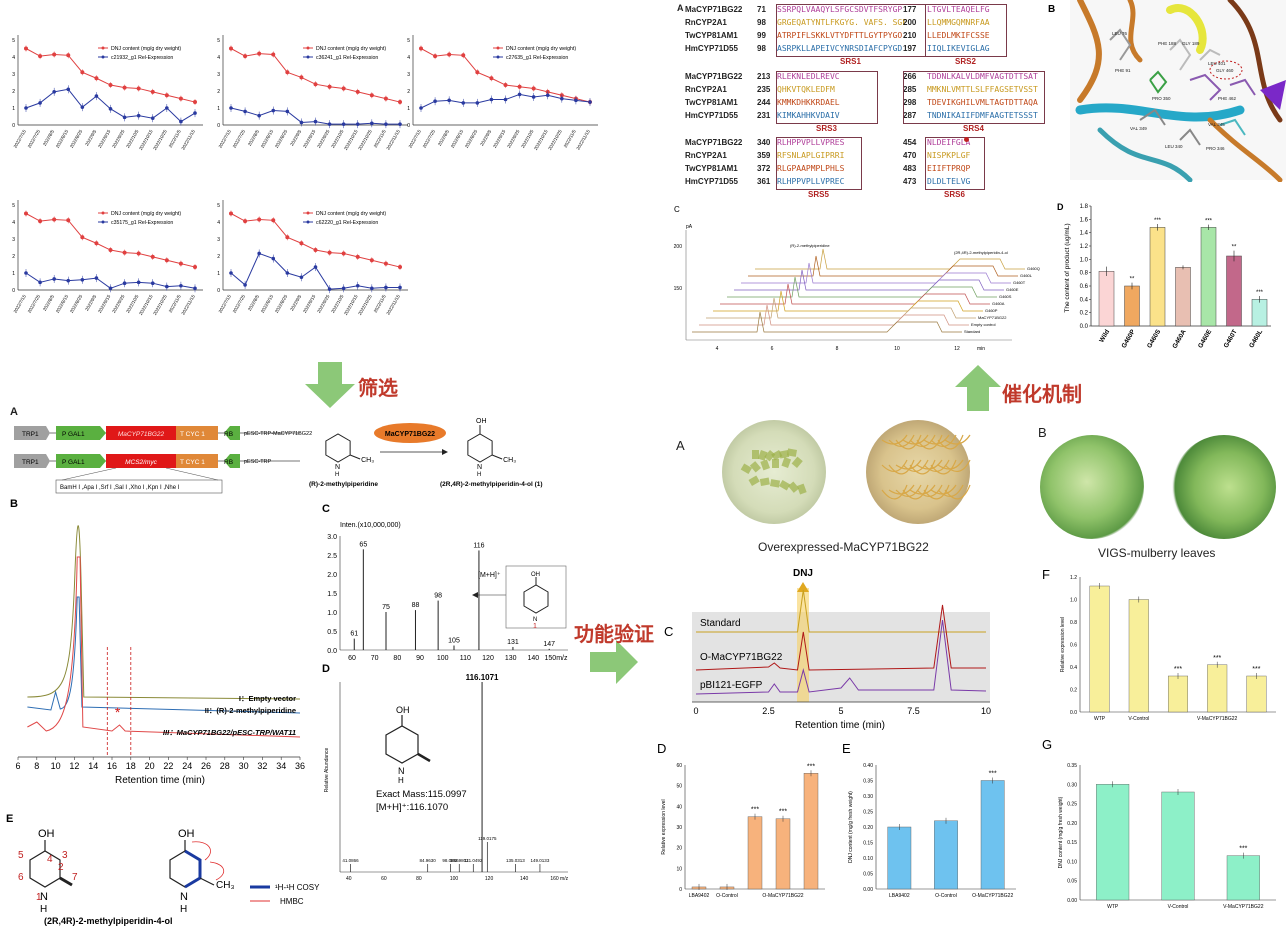 This screenshot has width=1286, height=930. What do you see at coordinates (811, 155) in the screenshot?
I see `seq-fragment: RFSNLAPLGIPRRI` at bounding box center [811, 155].